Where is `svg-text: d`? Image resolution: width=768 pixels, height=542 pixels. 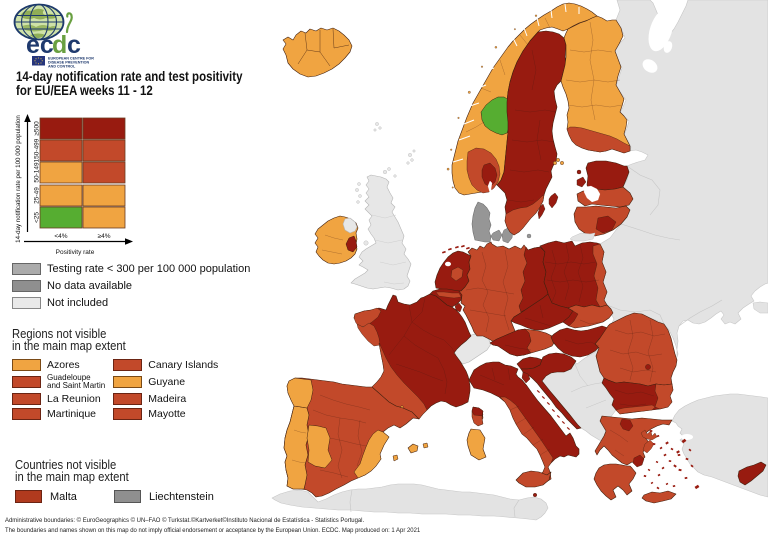
svg-text: d is located at coordinates (59, 45).